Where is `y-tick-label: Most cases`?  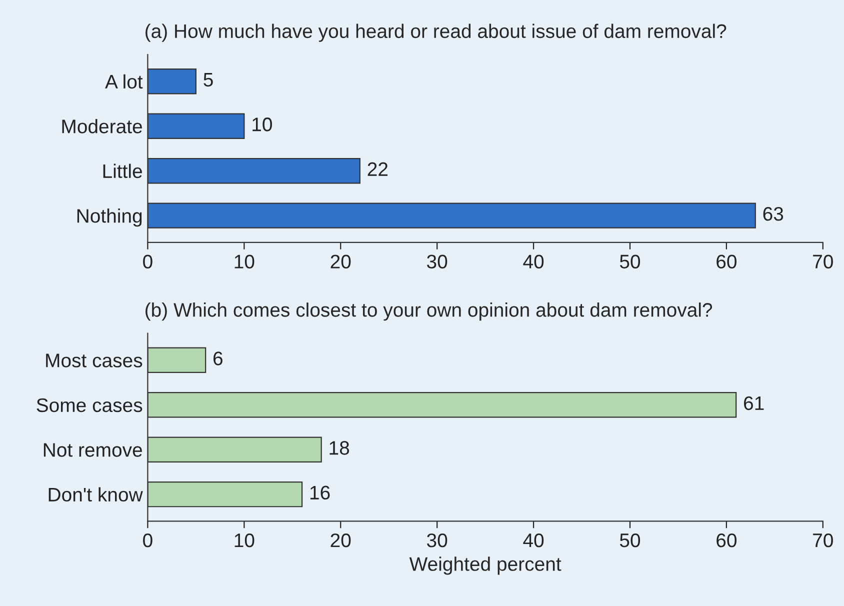 y-tick-label: Most cases is located at coordinates (94, 361).